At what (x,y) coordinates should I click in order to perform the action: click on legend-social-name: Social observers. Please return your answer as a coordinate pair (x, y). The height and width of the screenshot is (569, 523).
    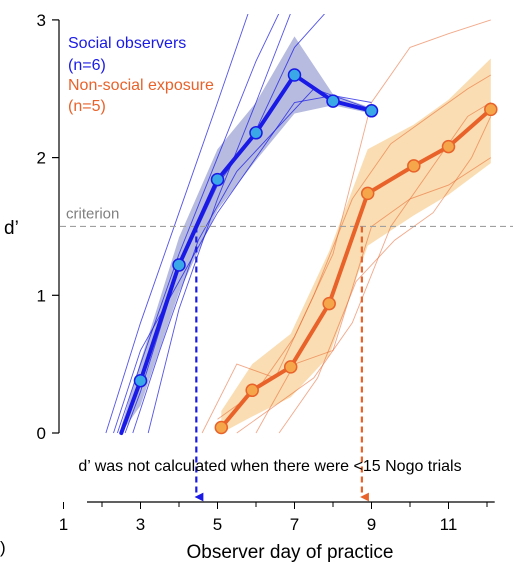
    Looking at the image, I should click on (127, 43).